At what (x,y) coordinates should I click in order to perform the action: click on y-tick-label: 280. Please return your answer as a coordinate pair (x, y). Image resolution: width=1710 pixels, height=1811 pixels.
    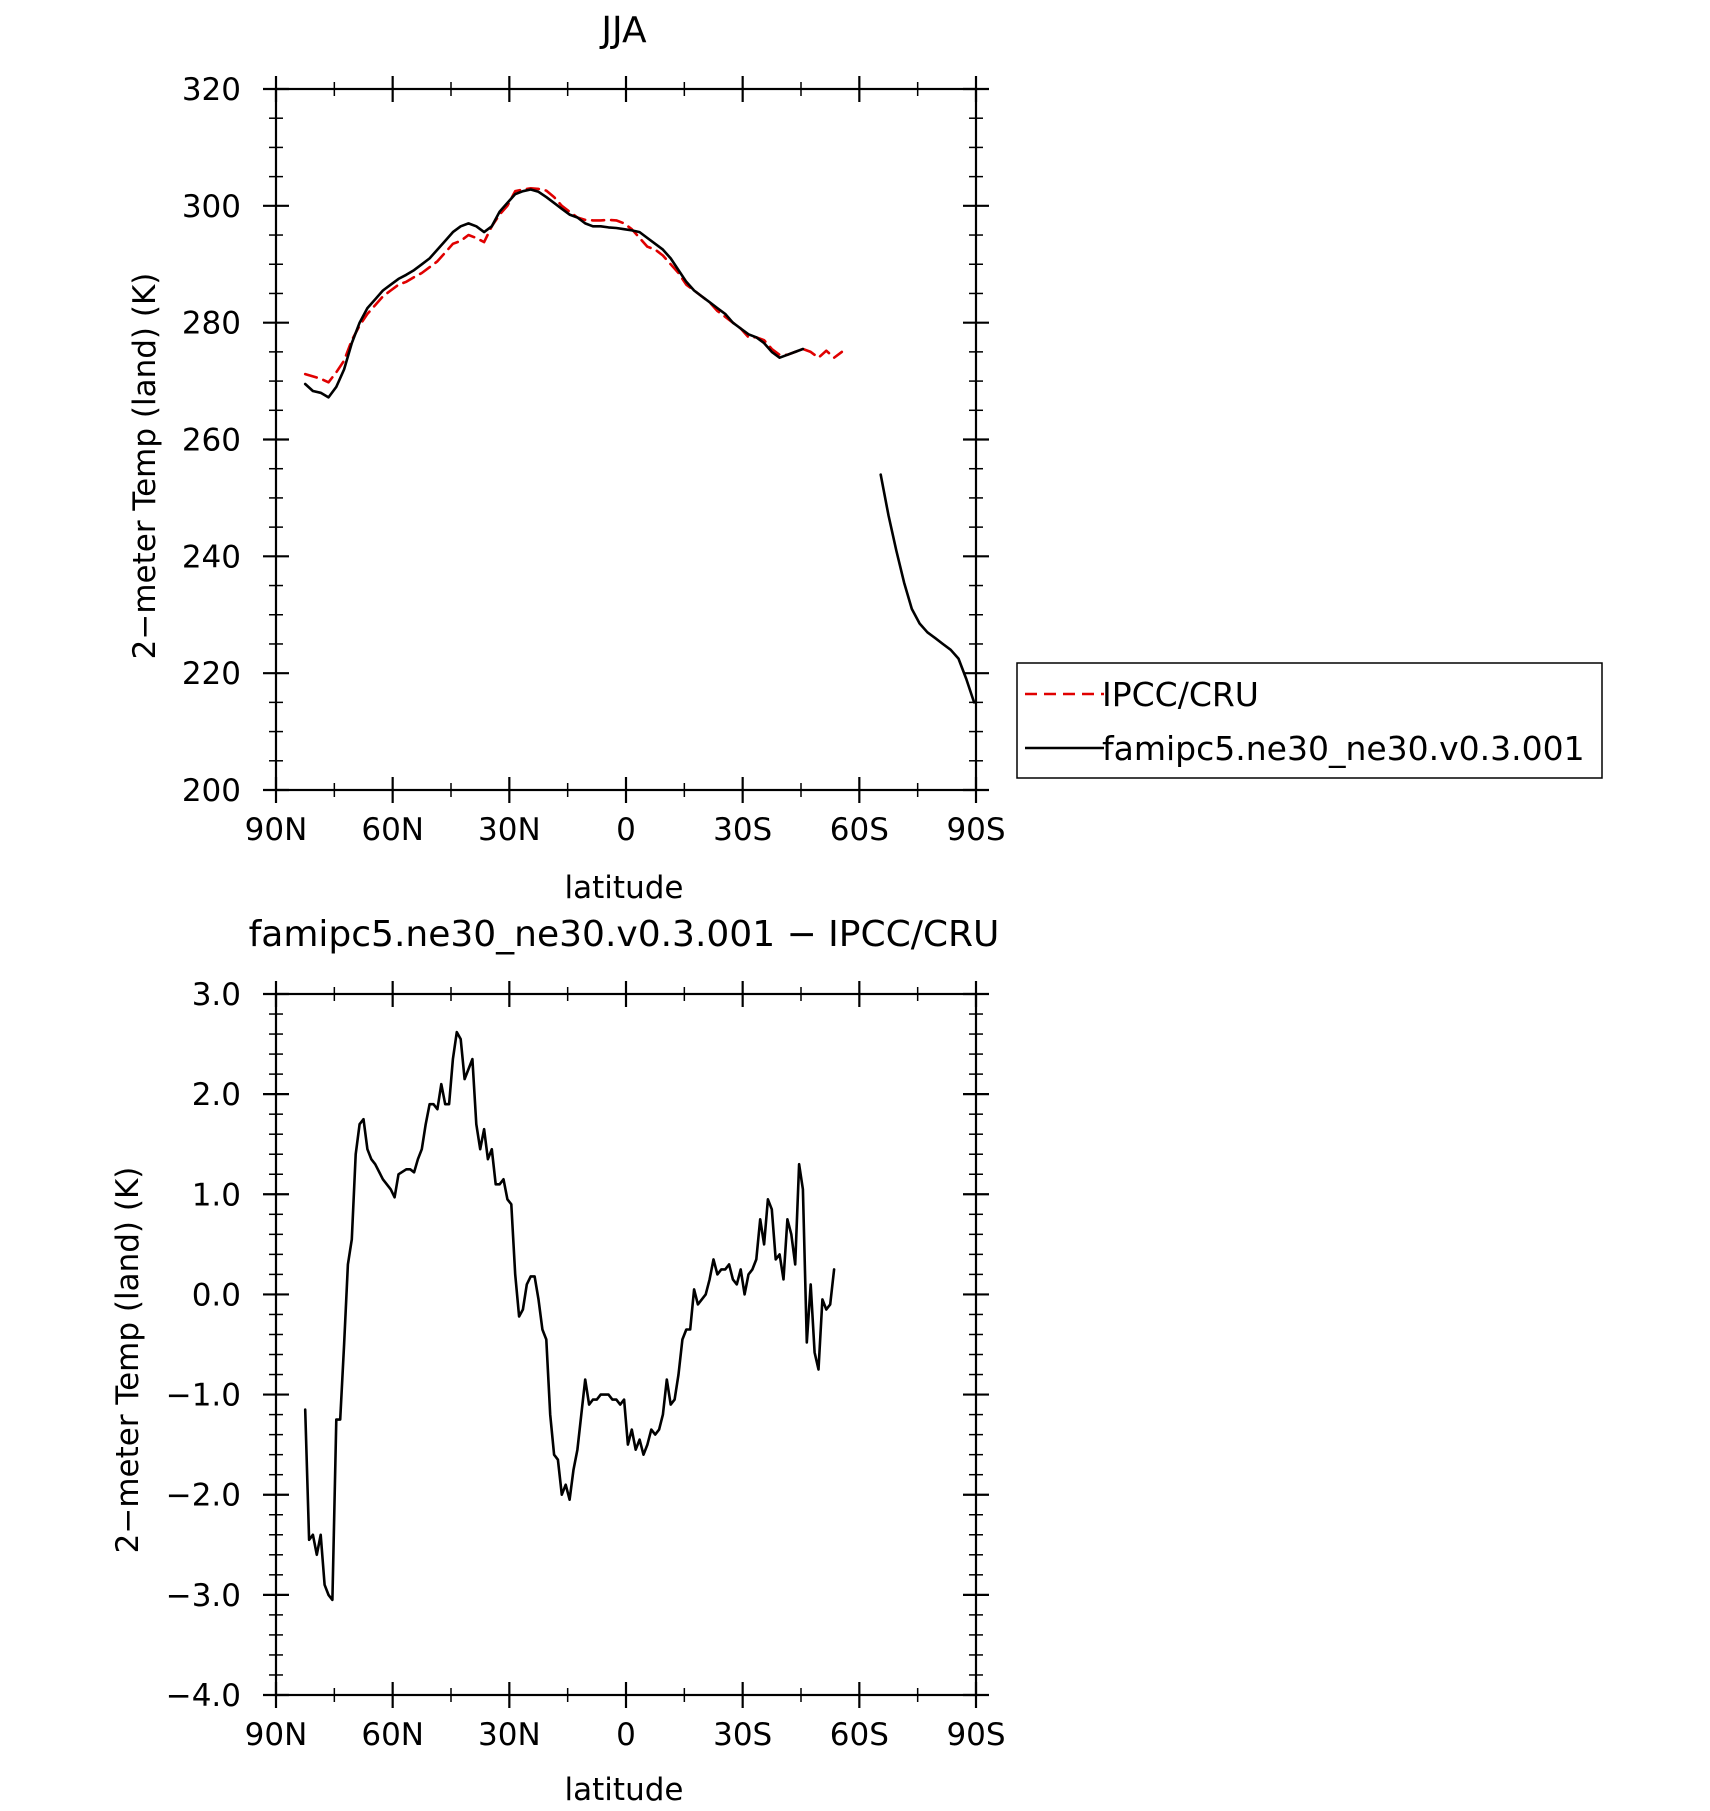
    Looking at the image, I should click on (211, 324).